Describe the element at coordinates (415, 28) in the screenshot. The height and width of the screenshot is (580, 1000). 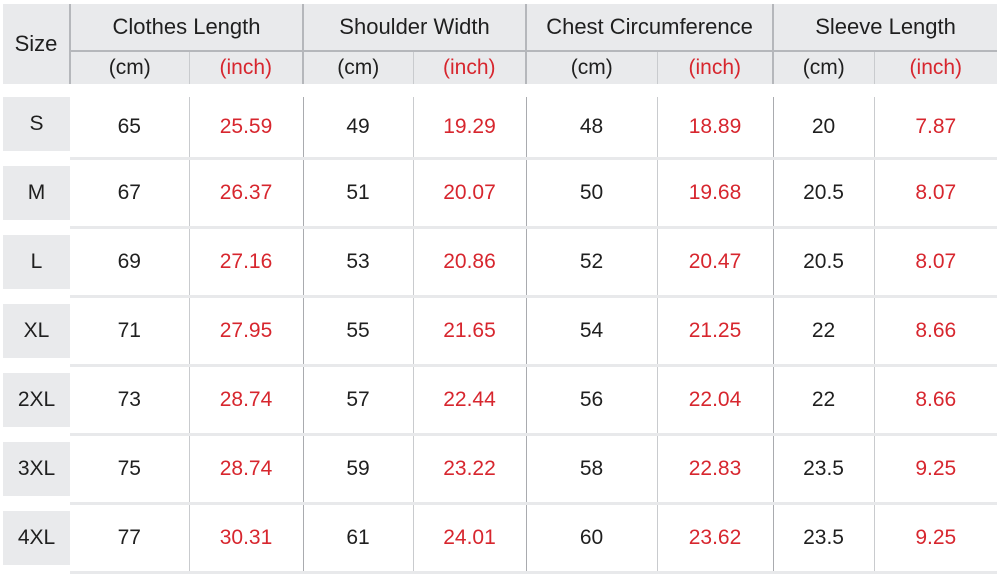
I see `group-header-shoulder-width: Shoulder Width` at that location.